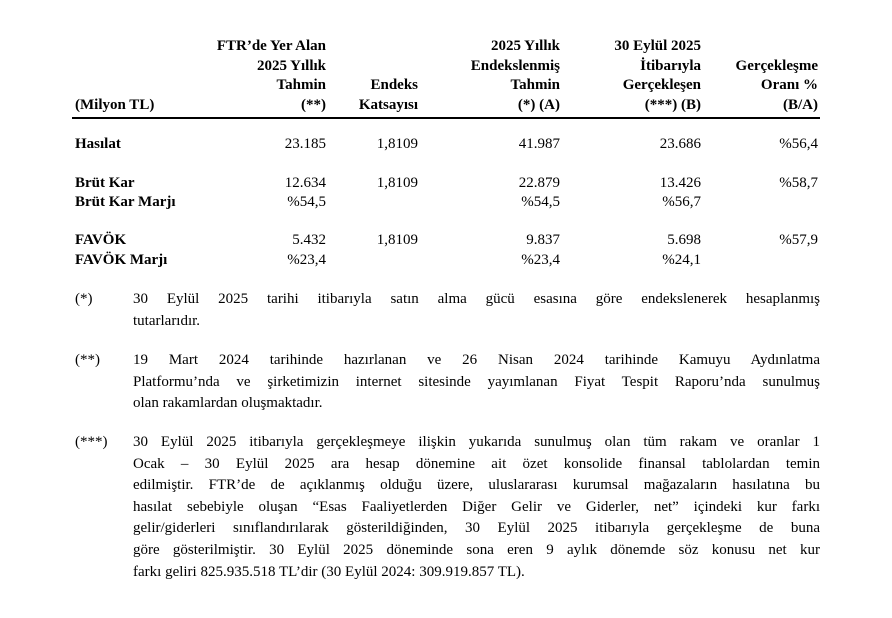 The width and height of the screenshot is (892, 618). Describe the element at coordinates (121, 260) in the screenshot. I see `row-label: FAVÖK Marjı` at that location.